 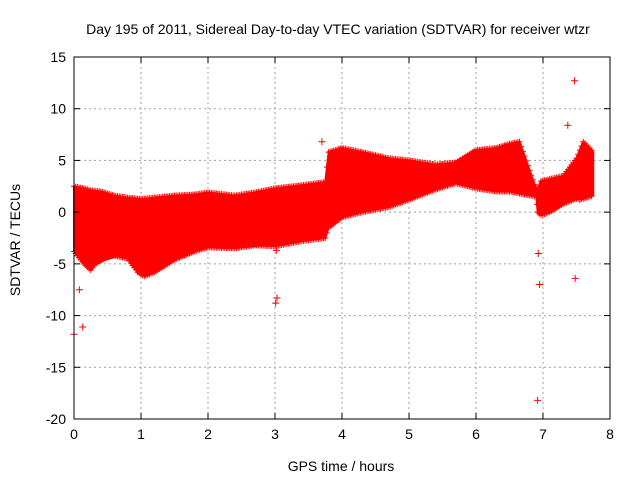 I want to click on y-axis-label: SDTVAR / TECUs, so click(x=15, y=240).